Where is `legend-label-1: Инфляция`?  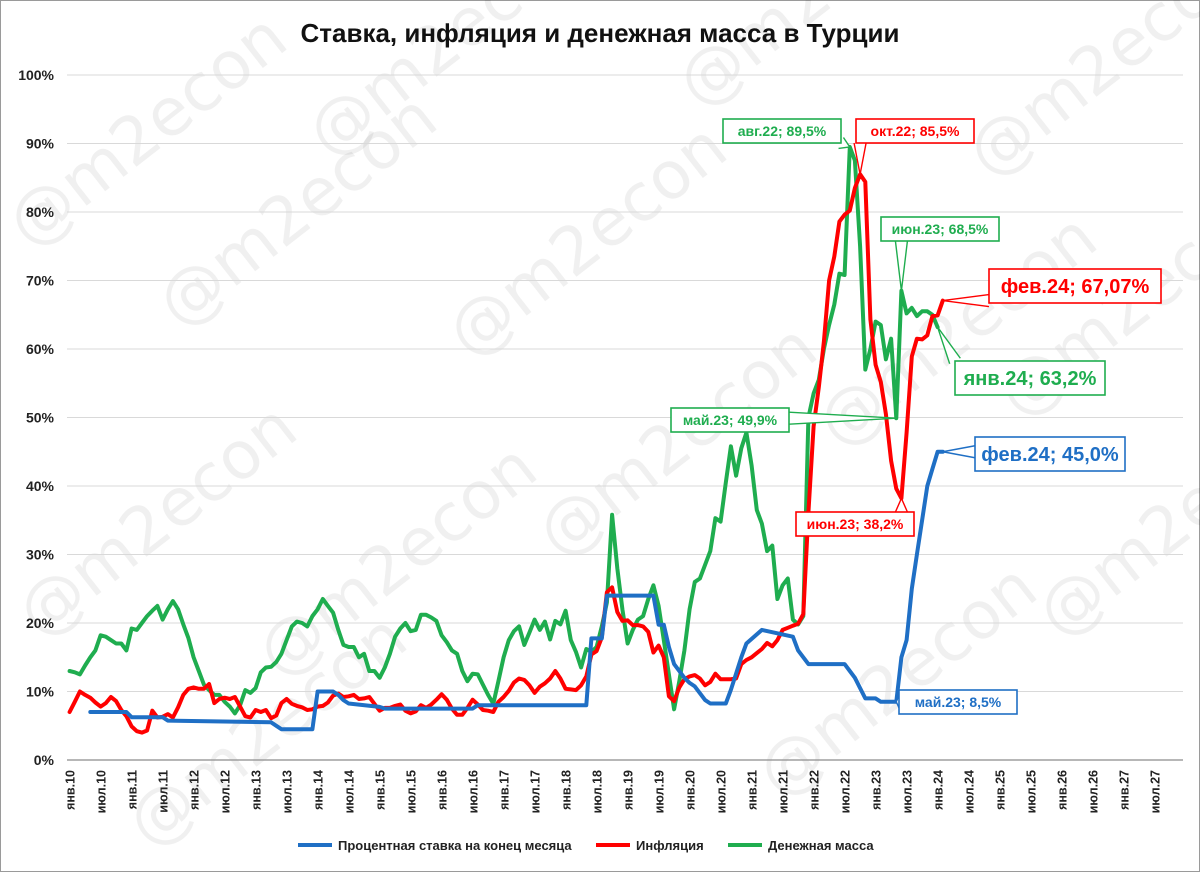 legend-label-1: Инфляция is located at coordinates (670, 845).